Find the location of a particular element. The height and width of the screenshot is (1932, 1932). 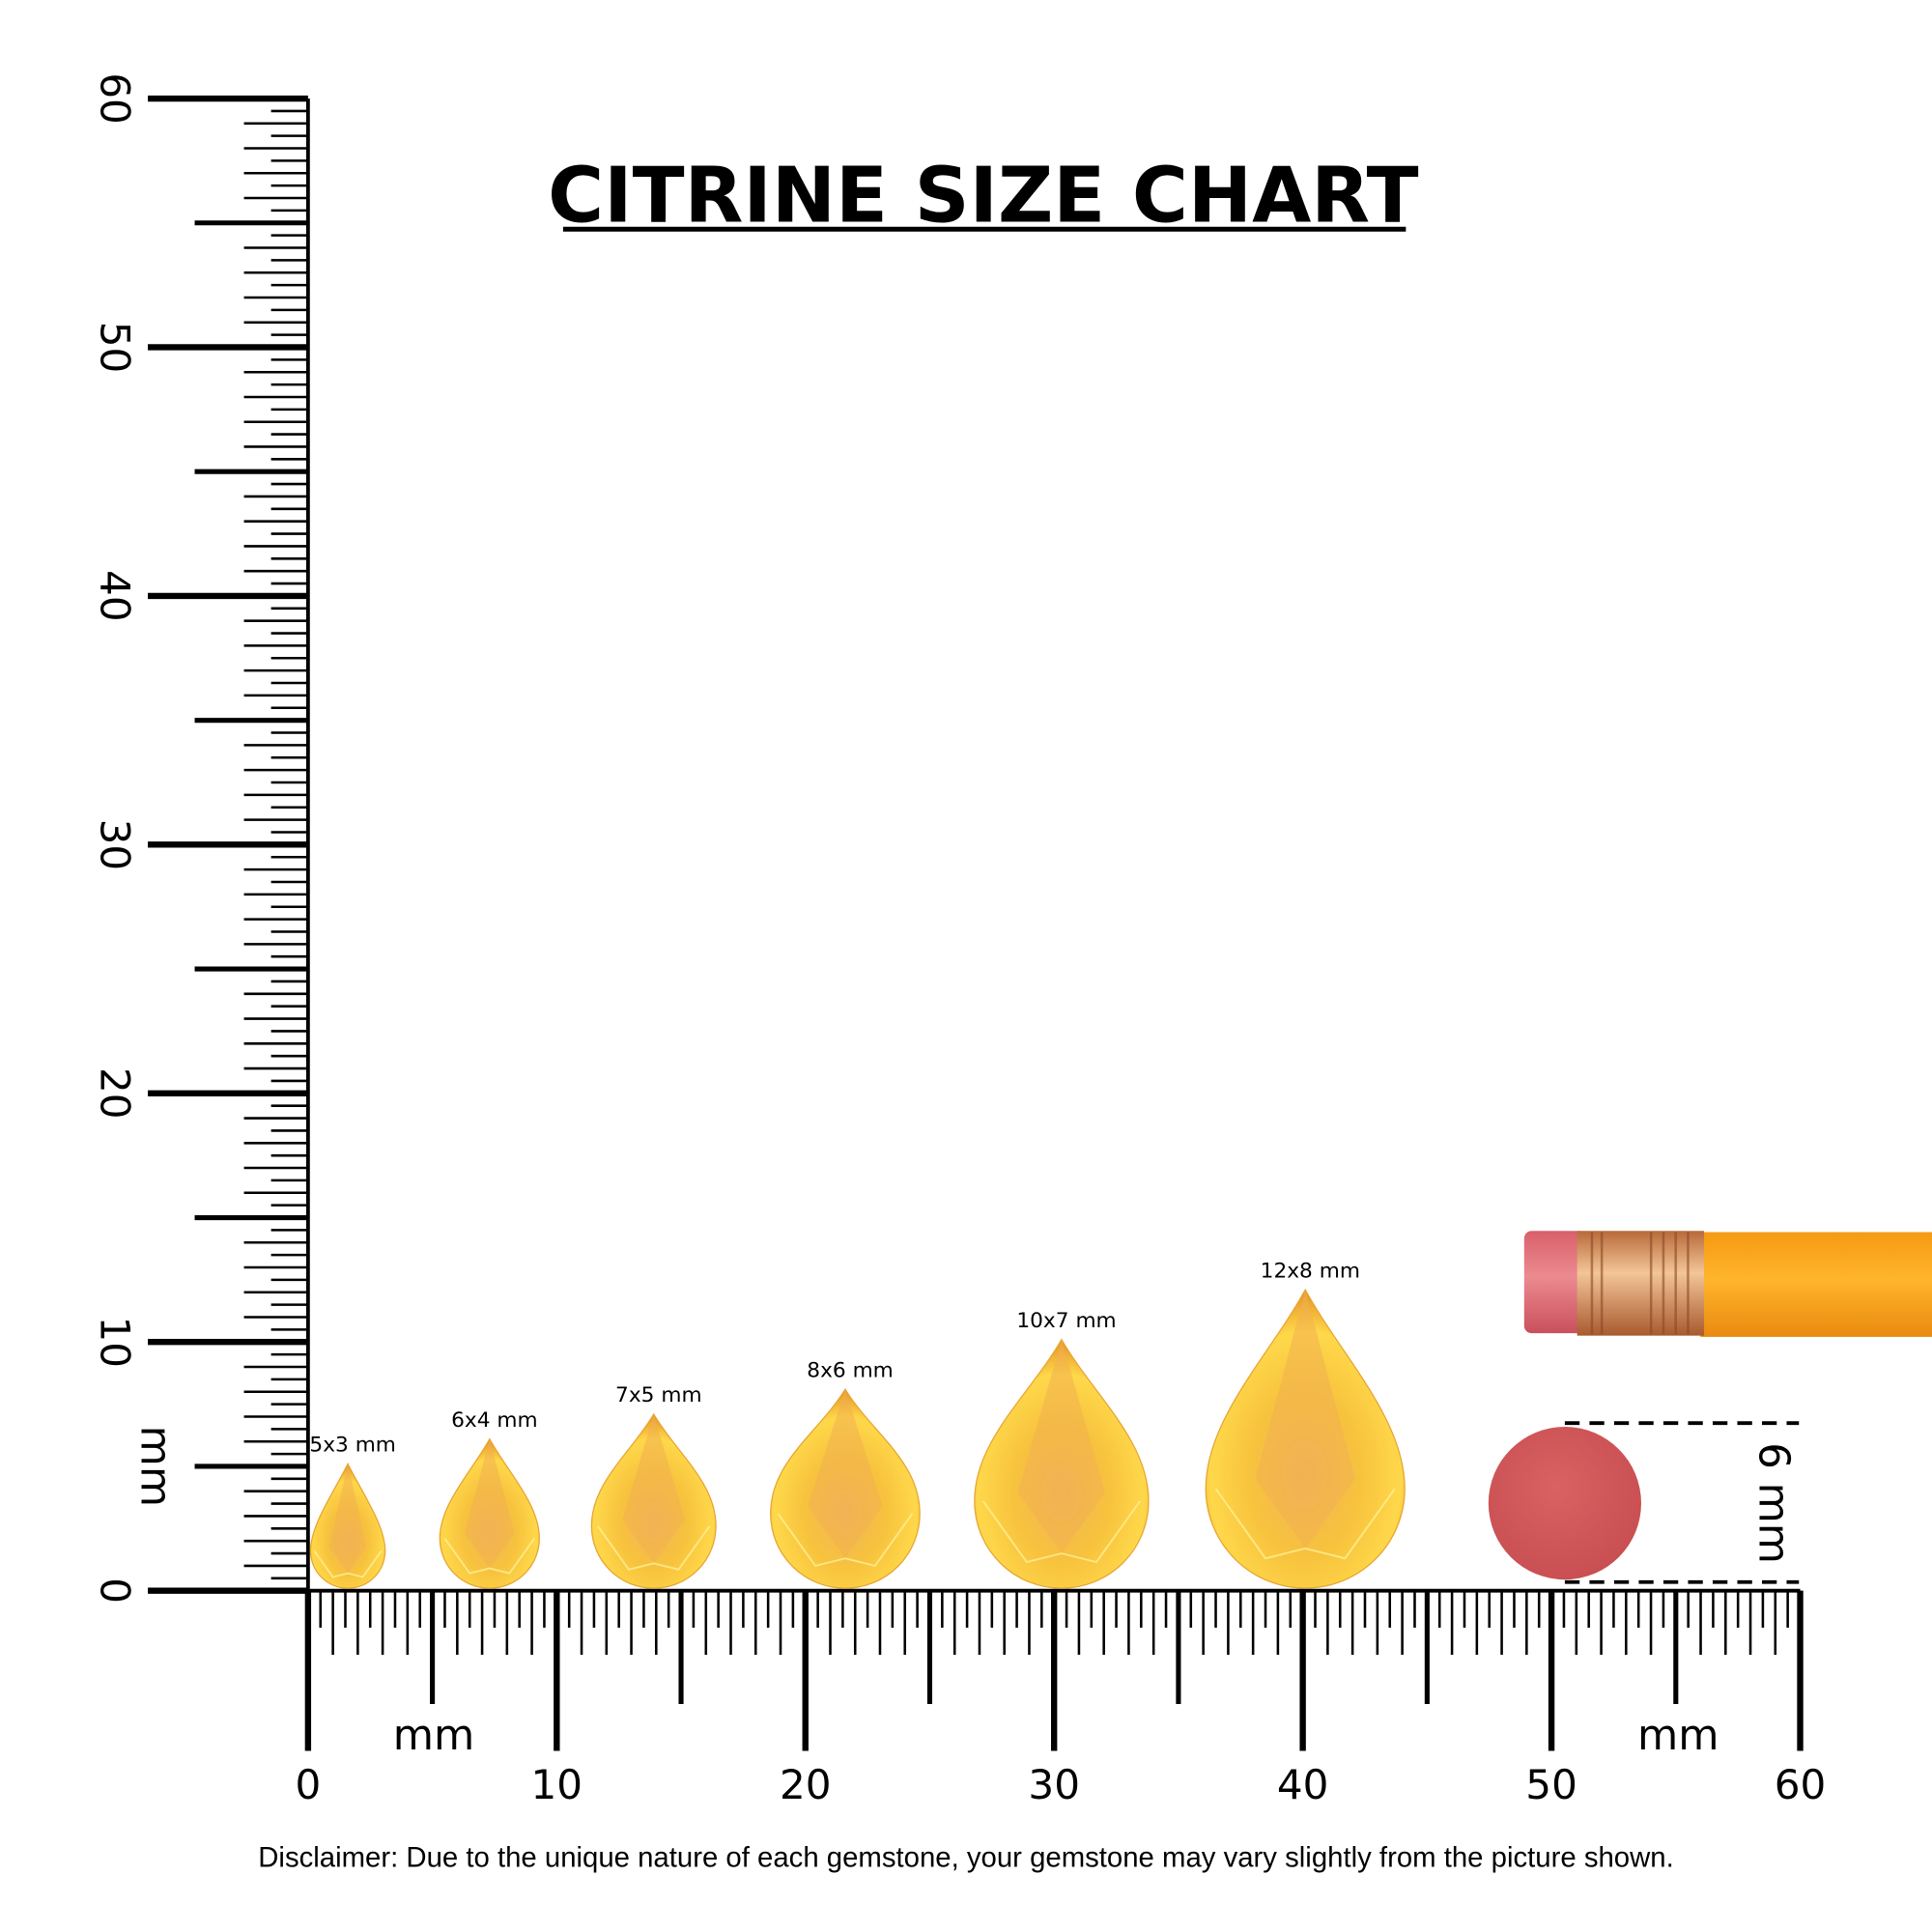

gem-size-label: 7x5 mm is located at coordinates (658, 1395).